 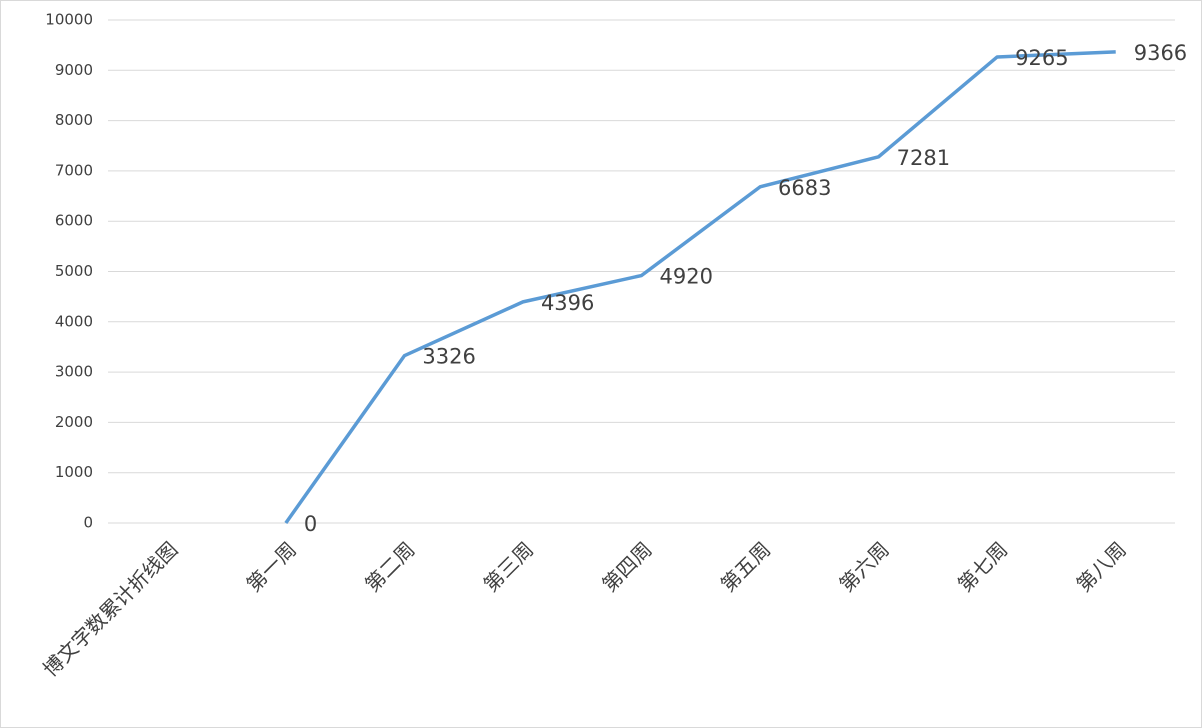 I want to click on y-tick-label: 1000, so click(x=74, y=472).